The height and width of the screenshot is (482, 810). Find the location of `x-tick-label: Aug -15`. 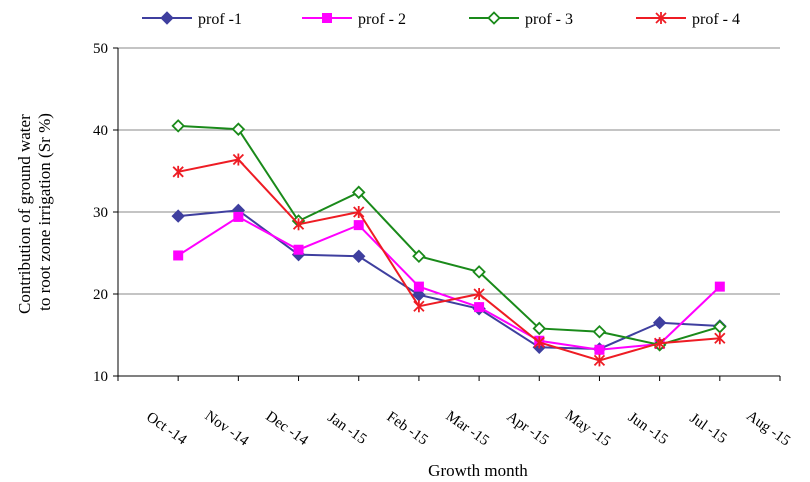

x-tick-label: Aug -15 is located at coordinates (768, 429).